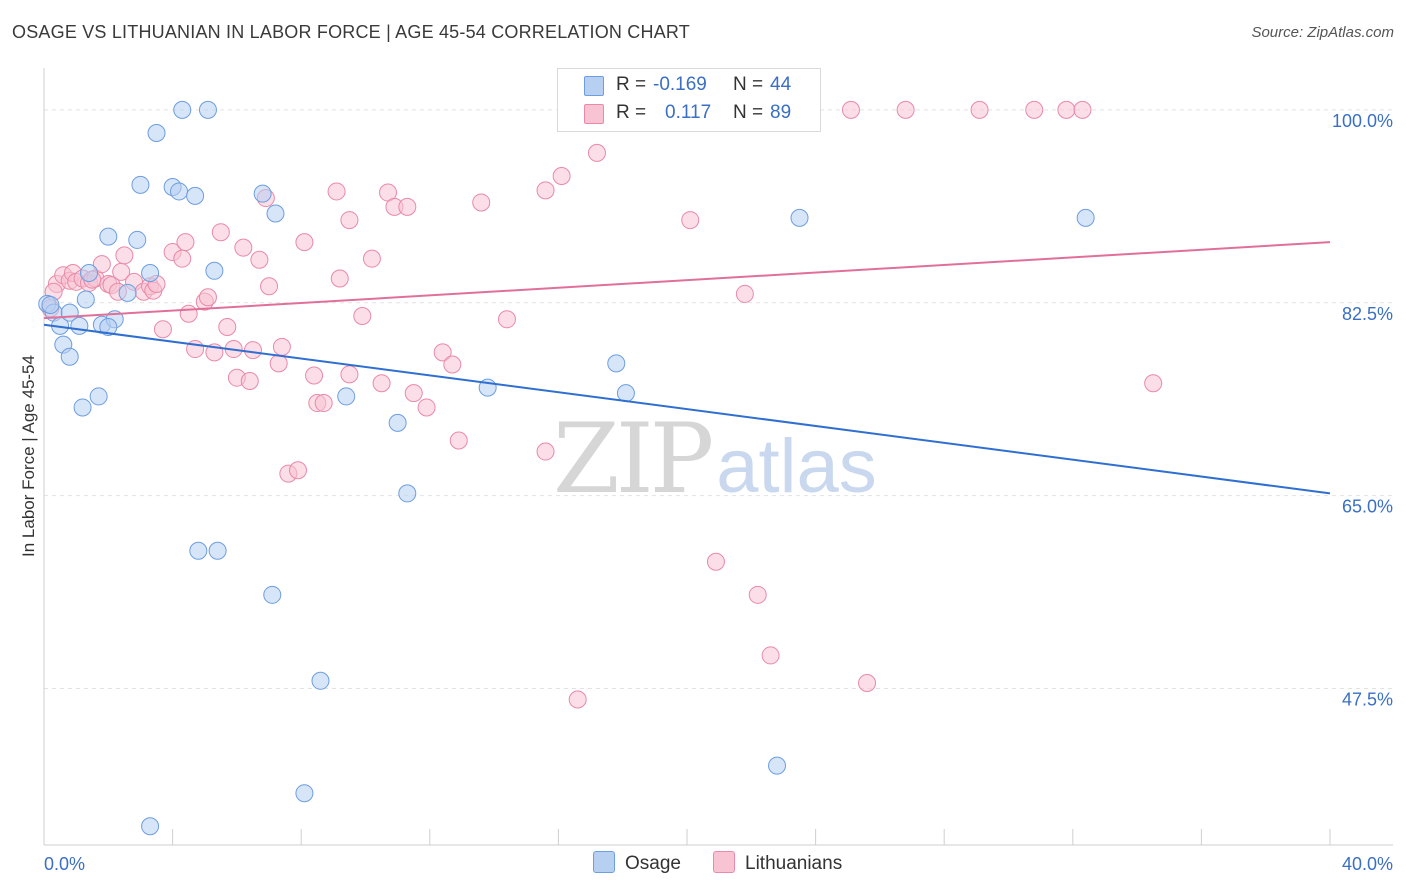  Describe the element at coordinates (781, 84) in the screenshot. I see `n-value: 44` at that location.